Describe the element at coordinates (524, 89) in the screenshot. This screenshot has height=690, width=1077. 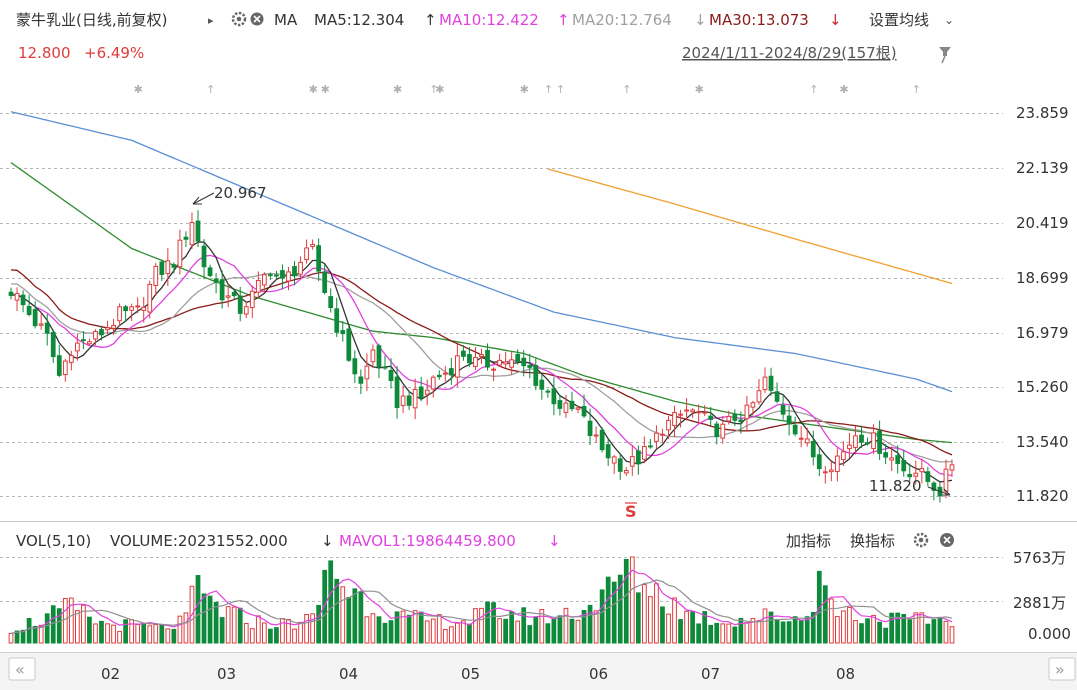
I see `event-marker-icon: ✱` at that location.